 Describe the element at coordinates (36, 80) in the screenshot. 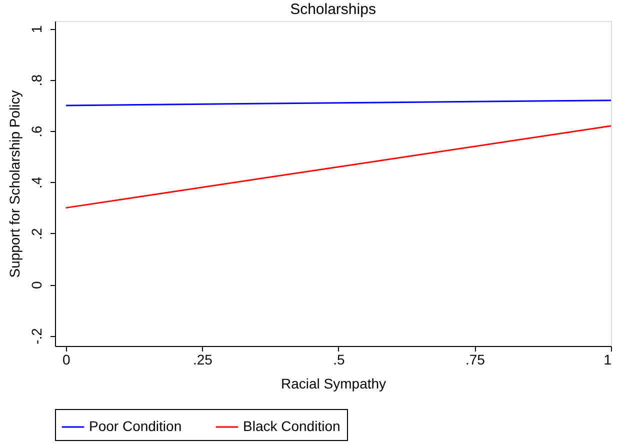

I see `y-tick-label: .8` at that location.